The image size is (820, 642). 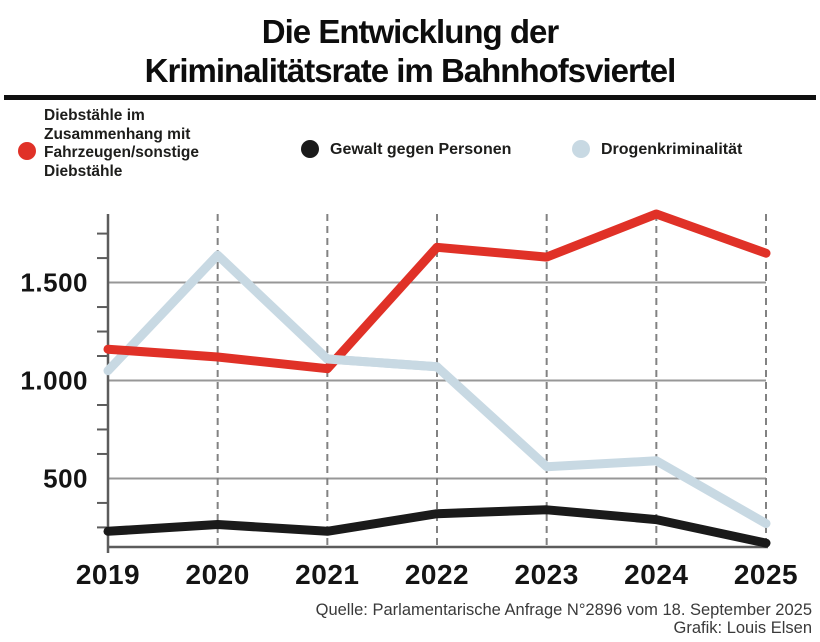 I want to click on title-line-2: Kriminalitätsrate im Bahnhofsviertel, so click(x=410, y=70).